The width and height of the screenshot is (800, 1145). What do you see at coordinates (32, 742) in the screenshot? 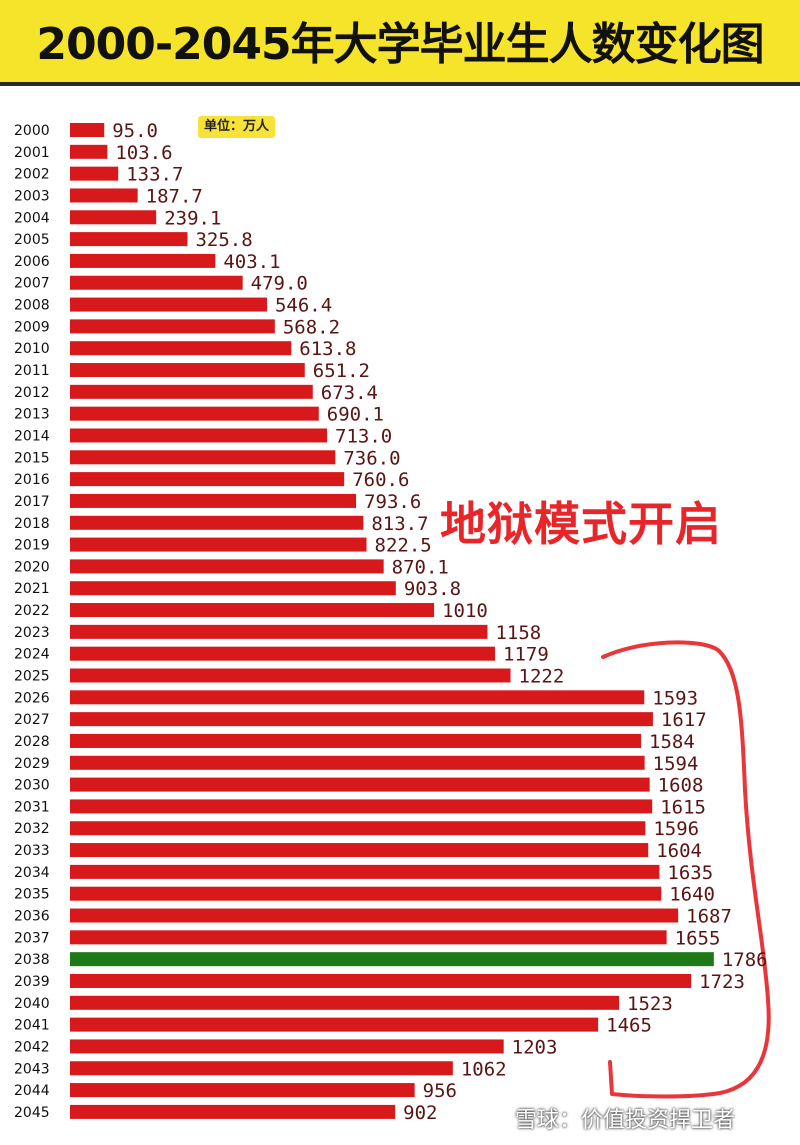
I see `year-tick-label: 2028` at bounding box center [32, 742].